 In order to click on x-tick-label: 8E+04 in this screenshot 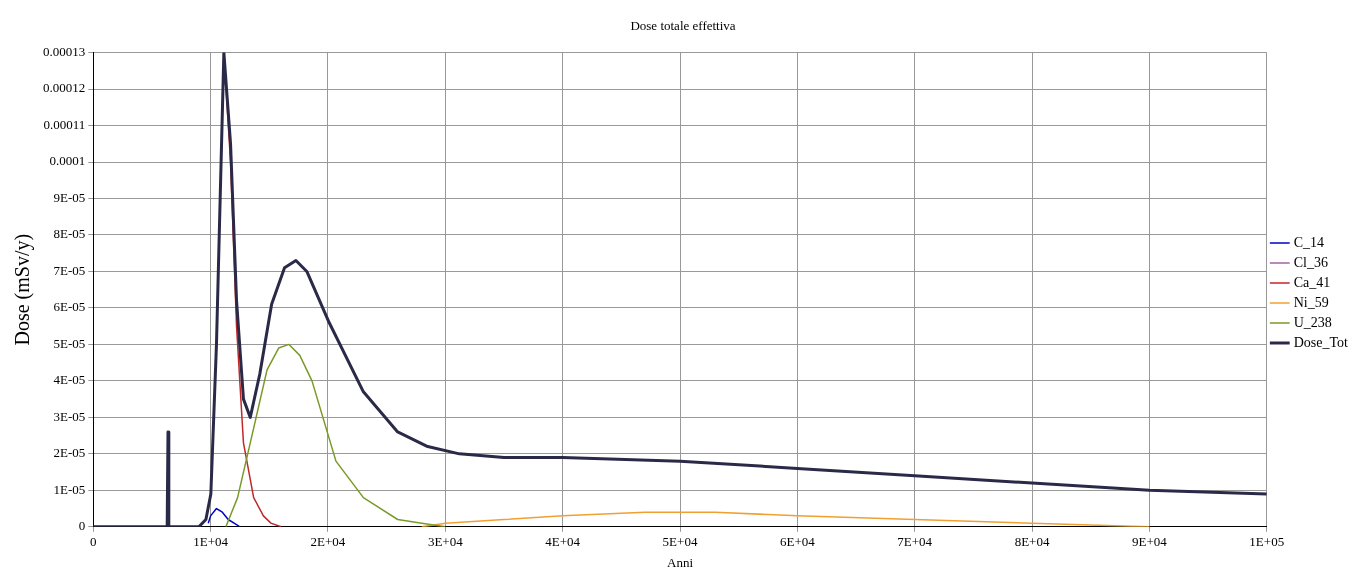, I will do `click(1032, 542)`.